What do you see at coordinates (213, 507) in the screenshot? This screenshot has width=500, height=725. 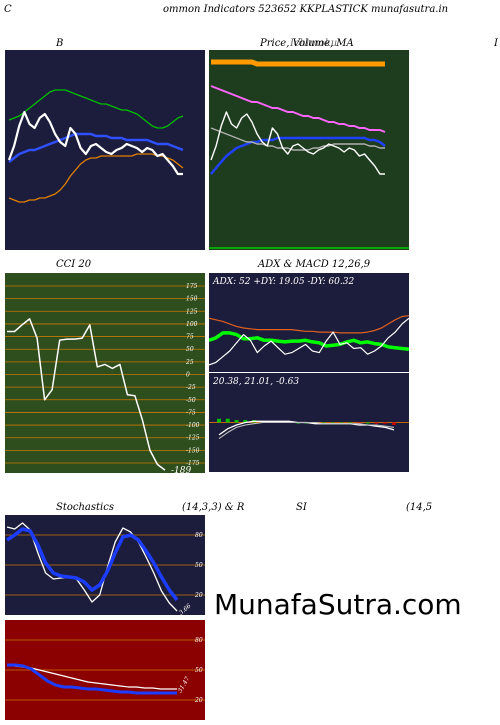 I see `stochastics-params: (14,3,3) & R` at bounding box center [213, 507].